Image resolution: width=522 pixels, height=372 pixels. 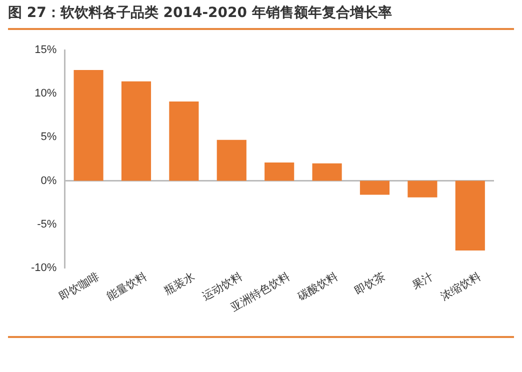 What do you see at coordinates (423, 281) in the screenshot?
I see `x-tick-label: 果汁` at bounding box center [423, 281].